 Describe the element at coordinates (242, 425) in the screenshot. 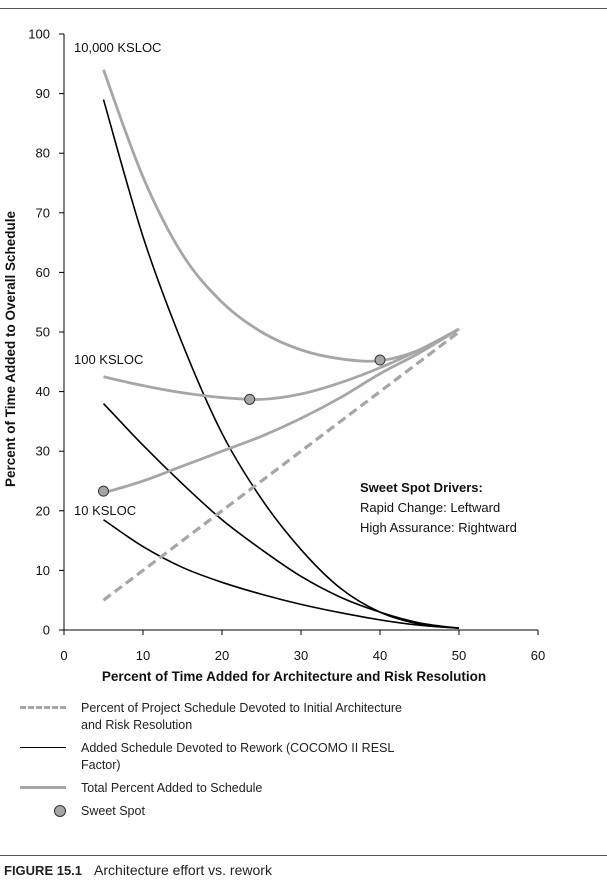

I see `sweet-spot-markers` at that location.